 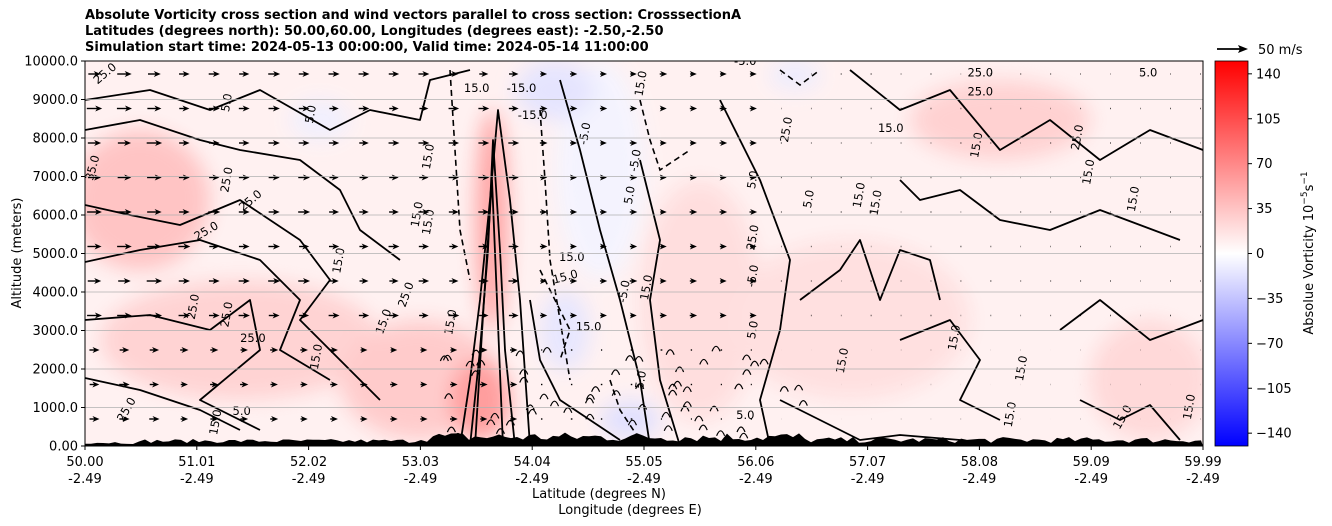 I want to click on colorbar-tick-label: −70, so click(x=1269, y=344).